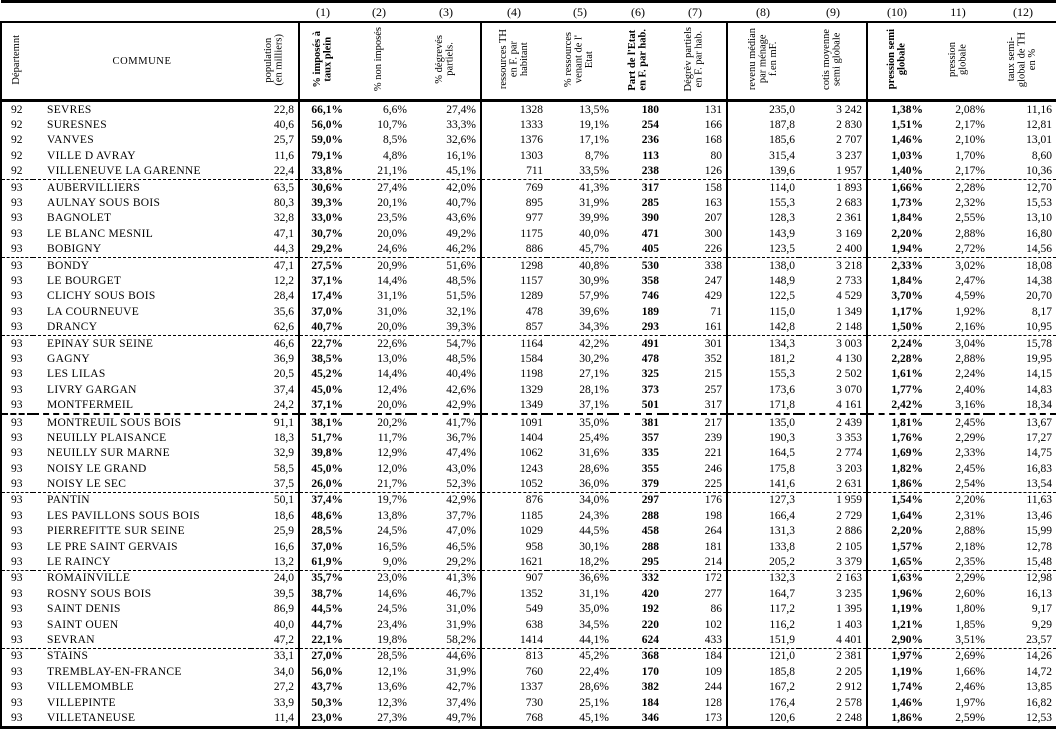  Describe the element at coordinates (1022, 187) in the screenshot. I see `cell-12: 12,70` at that location.